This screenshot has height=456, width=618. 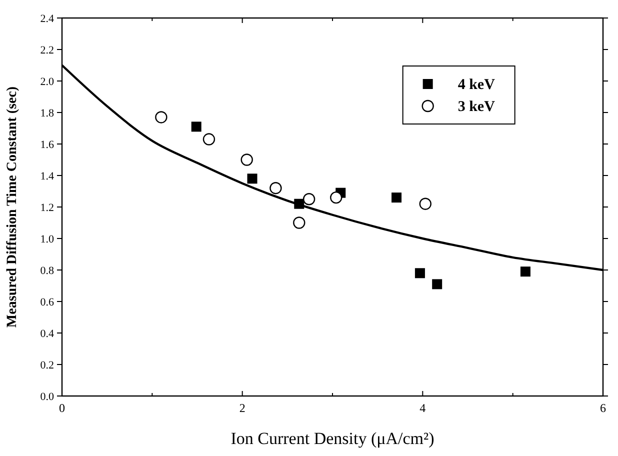 What do you see at coordinates (47, 302) in the screenshot?
I see `y-tick-label: 0.6` at bounding box center [47, 302].